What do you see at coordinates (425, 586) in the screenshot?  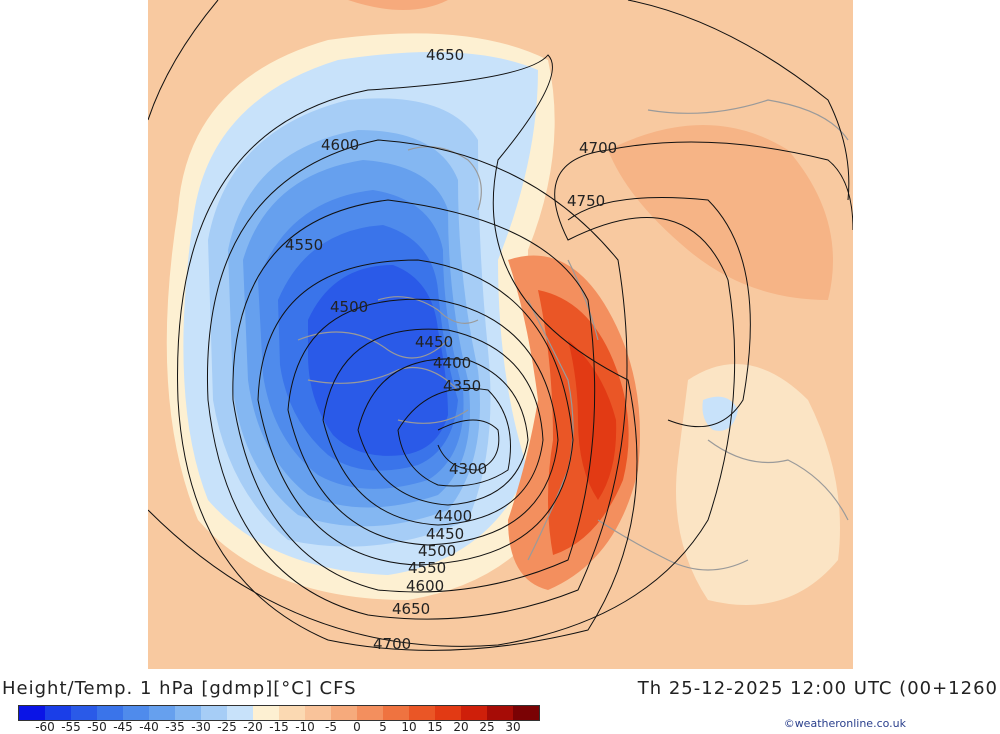 I see `contour-label-4600-south: 4600` at bounding box center [425, 586].